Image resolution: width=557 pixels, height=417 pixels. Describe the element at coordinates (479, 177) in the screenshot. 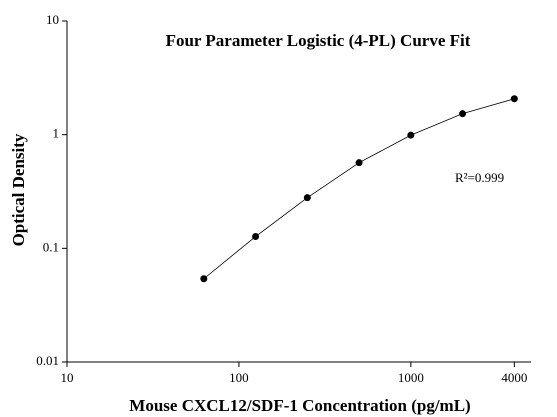

I see `annotation: R²=0.999` at that location.